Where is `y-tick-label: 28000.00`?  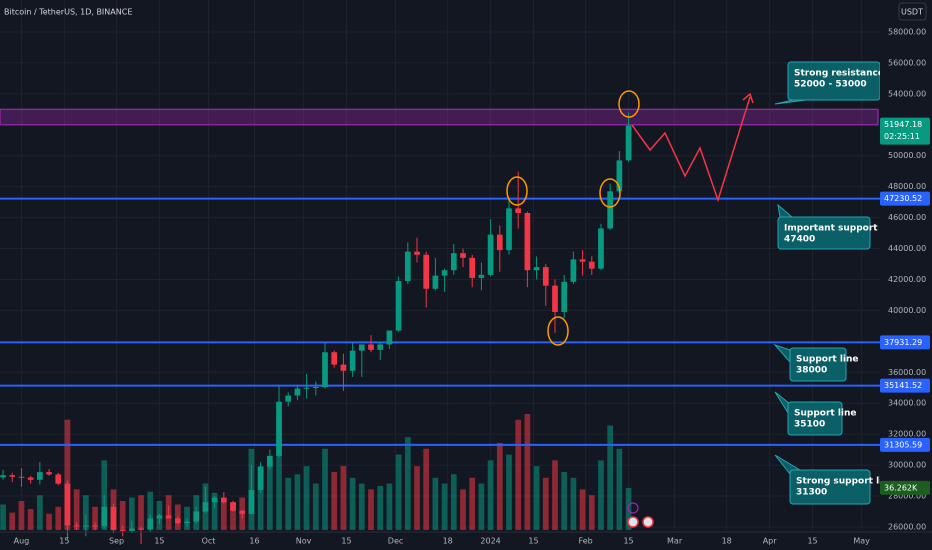
y-tick-label: 28000.00 is located at coordinates (907, 496).